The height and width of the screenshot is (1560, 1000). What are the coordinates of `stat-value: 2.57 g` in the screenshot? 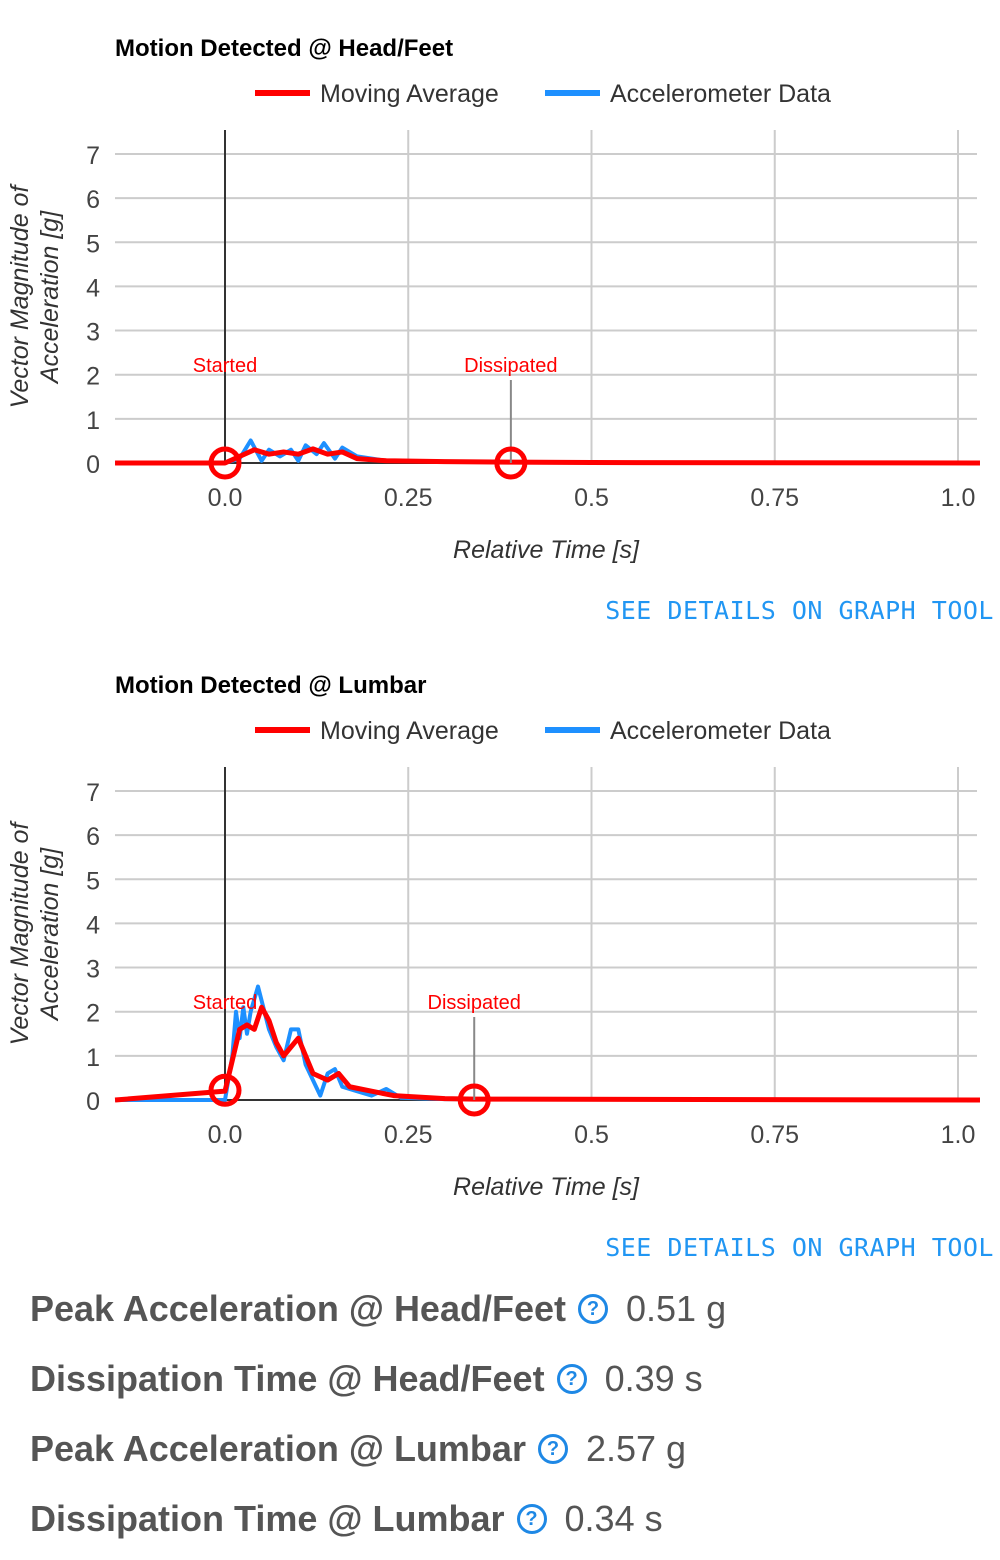 It's located at (636, 1448).